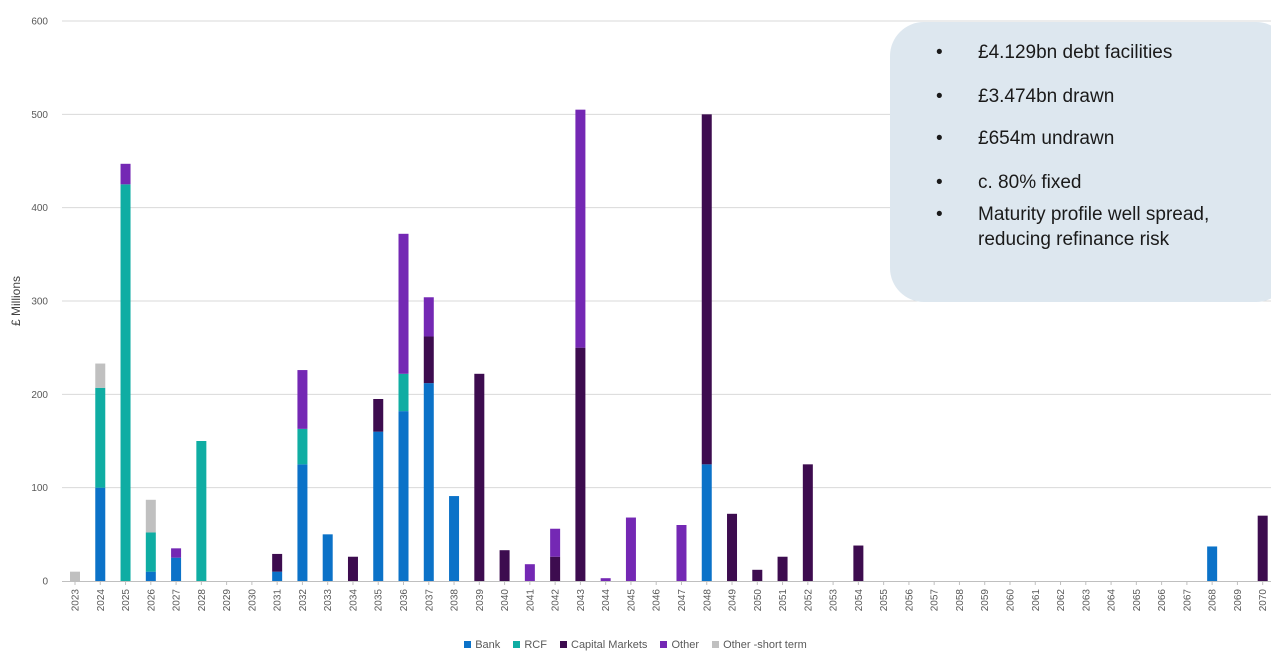  What do you see at coordinates (707, 600) in the screenshot?
I see `x-tick-label: 2048` at bounding box center [707, 600].